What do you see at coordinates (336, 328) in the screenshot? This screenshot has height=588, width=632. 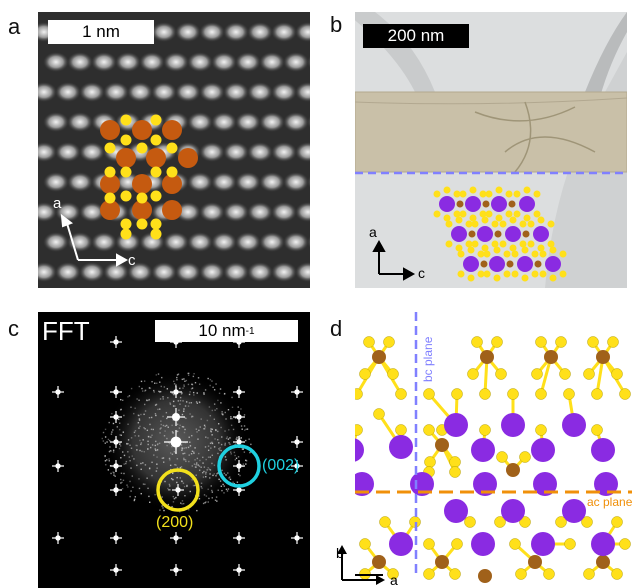 I see `panel-letter-d: d` at bounding box center [336, 328].